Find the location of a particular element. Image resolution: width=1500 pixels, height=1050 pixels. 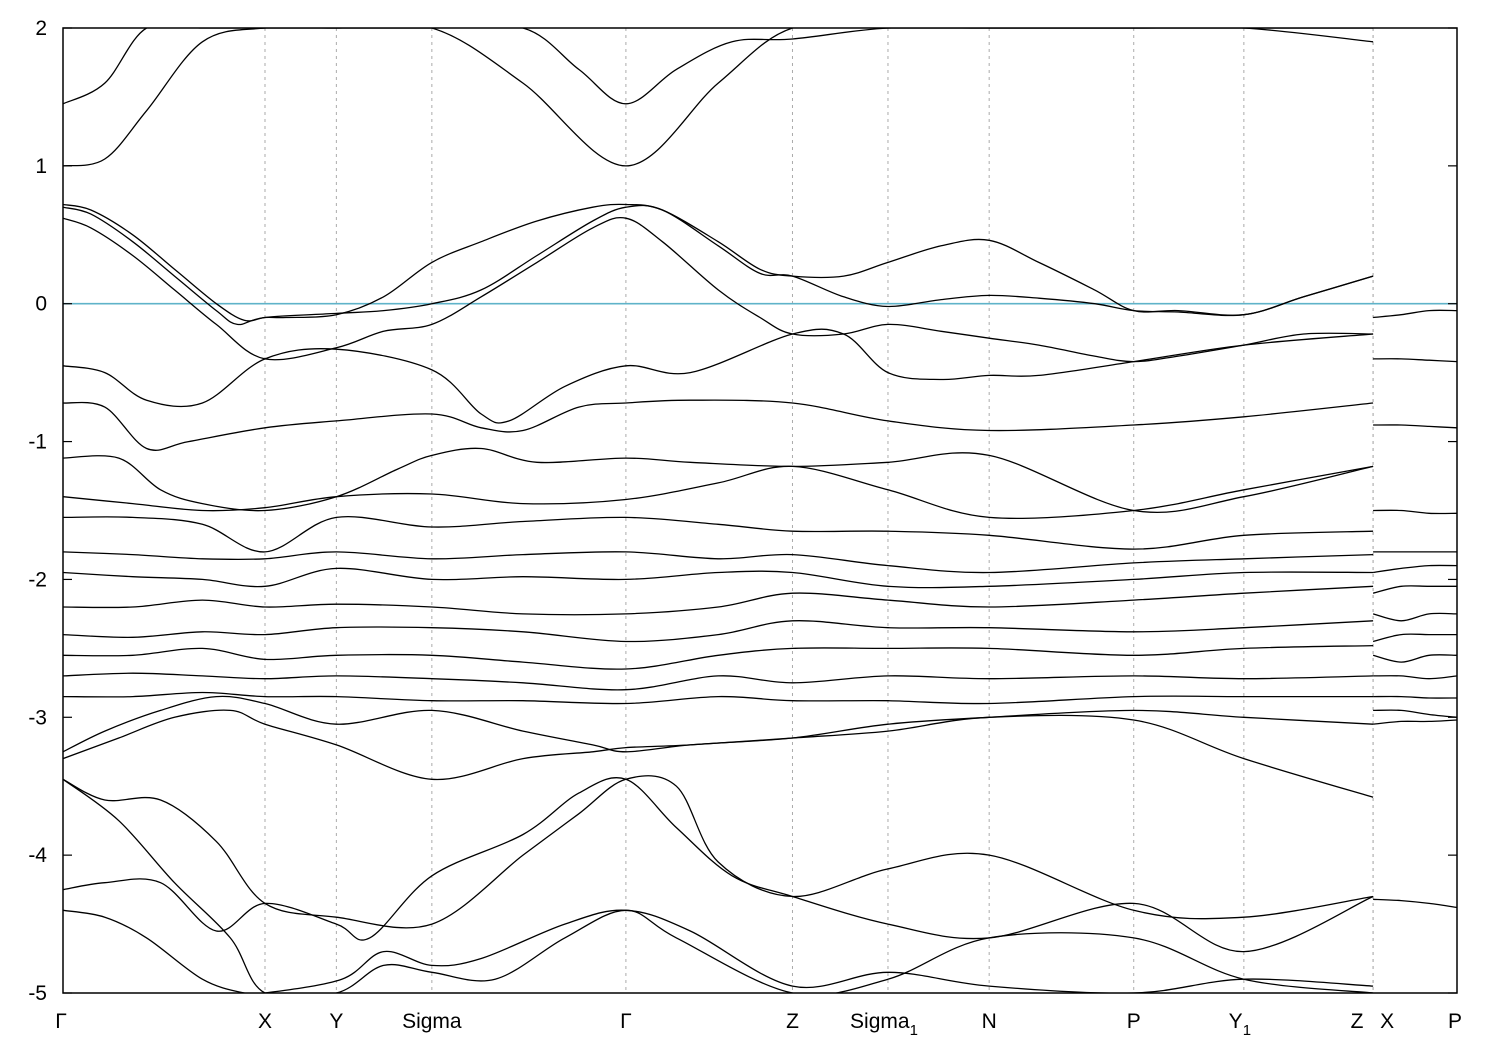

y-tick-label: -1 is located at coordinates (37, 442).